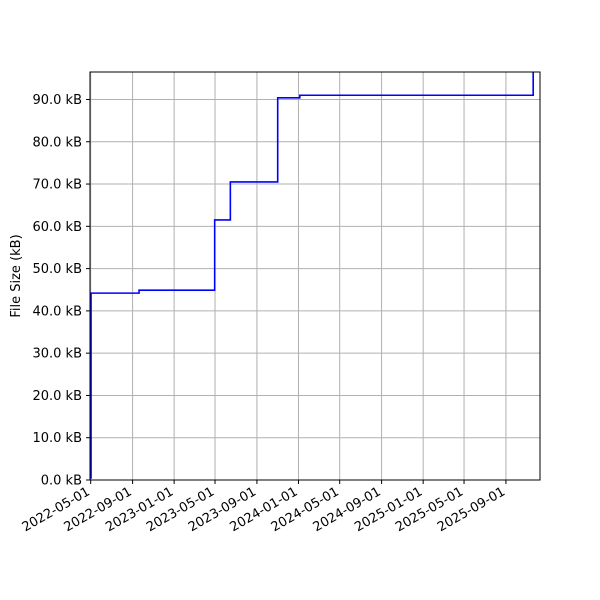  I want to click on y-tick-label: 40.0 kB, so click(57, 311).